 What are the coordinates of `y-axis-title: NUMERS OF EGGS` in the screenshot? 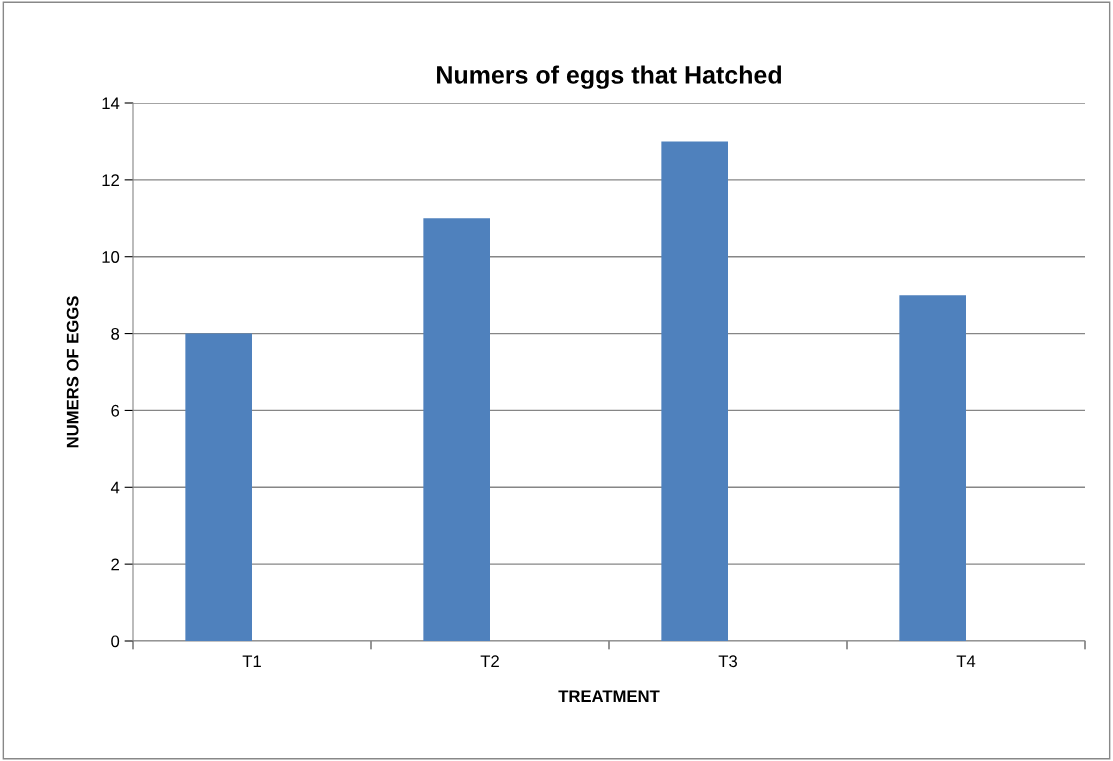 It's located at (72, 372).